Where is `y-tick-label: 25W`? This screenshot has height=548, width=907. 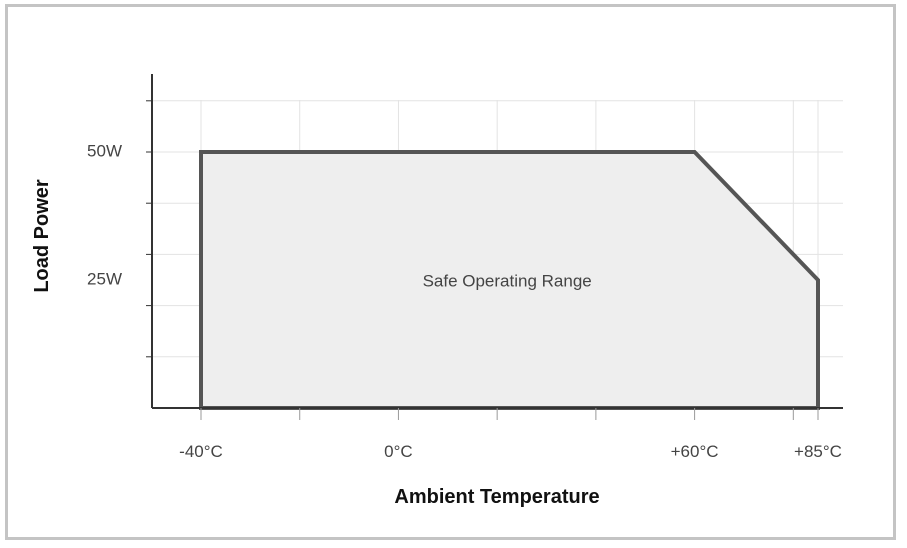 y-tick-label: 25W is located at coordinates (104, 278).